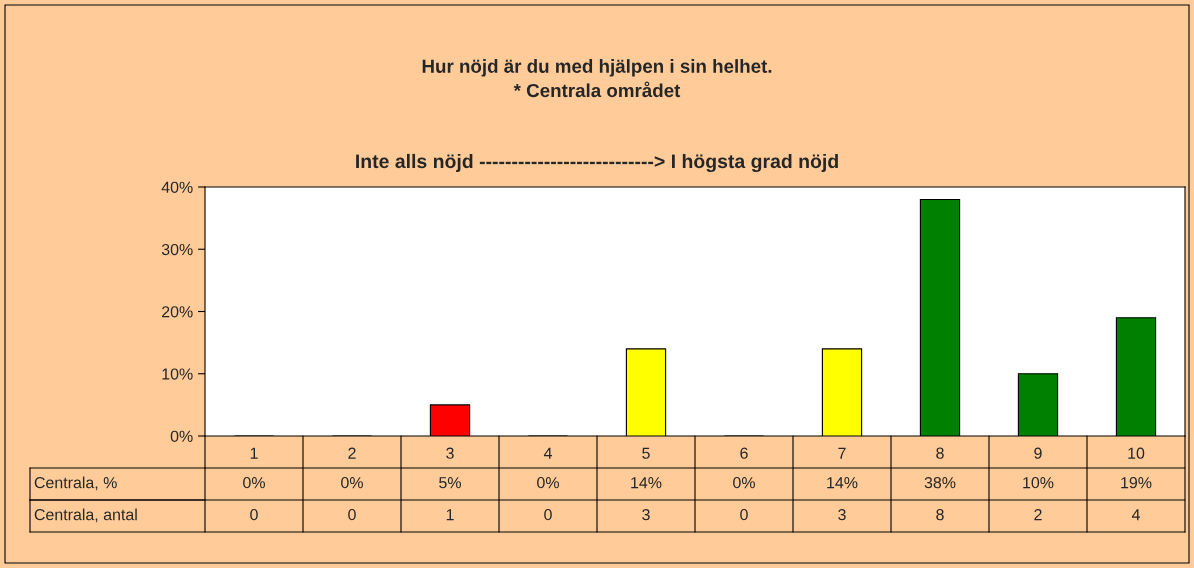 The image size is (1194, 568). What do you see at coordinates (181, 436) in the screenshot?
I see `y-tick-label: 0%` at bounding box center [181, 436].